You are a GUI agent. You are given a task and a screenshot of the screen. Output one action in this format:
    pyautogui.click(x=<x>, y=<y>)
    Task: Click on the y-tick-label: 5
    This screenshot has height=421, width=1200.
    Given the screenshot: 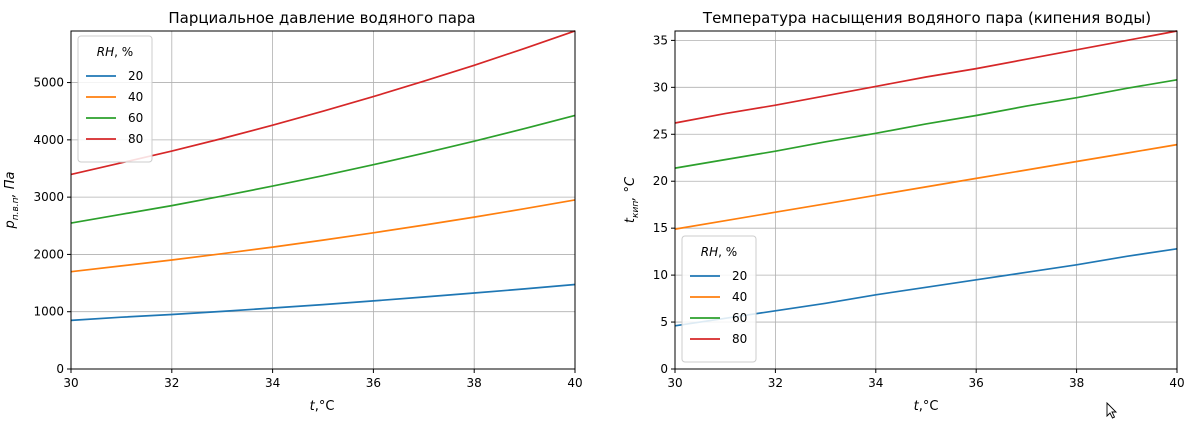 What is the action you would take?
    pyautogui.click(x=664, y=322)
    